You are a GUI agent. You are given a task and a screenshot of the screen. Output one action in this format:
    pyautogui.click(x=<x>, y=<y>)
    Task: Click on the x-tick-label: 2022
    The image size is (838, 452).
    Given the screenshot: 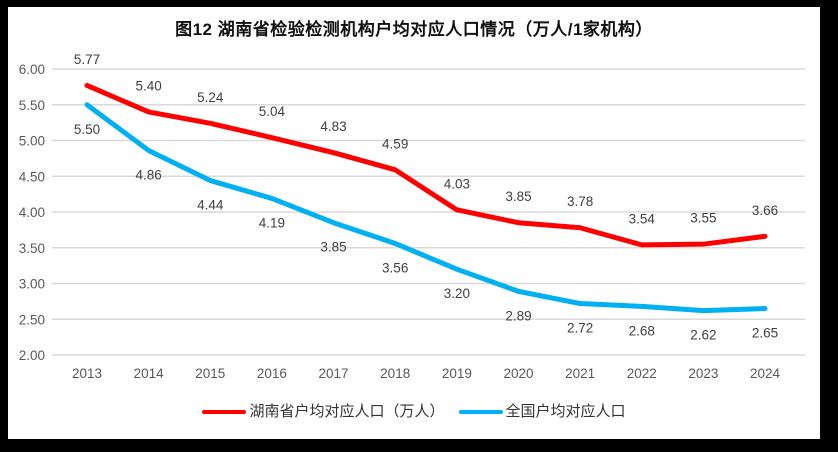 What is the action you would take?
    pyautogui.click(x=642, y=373)
    